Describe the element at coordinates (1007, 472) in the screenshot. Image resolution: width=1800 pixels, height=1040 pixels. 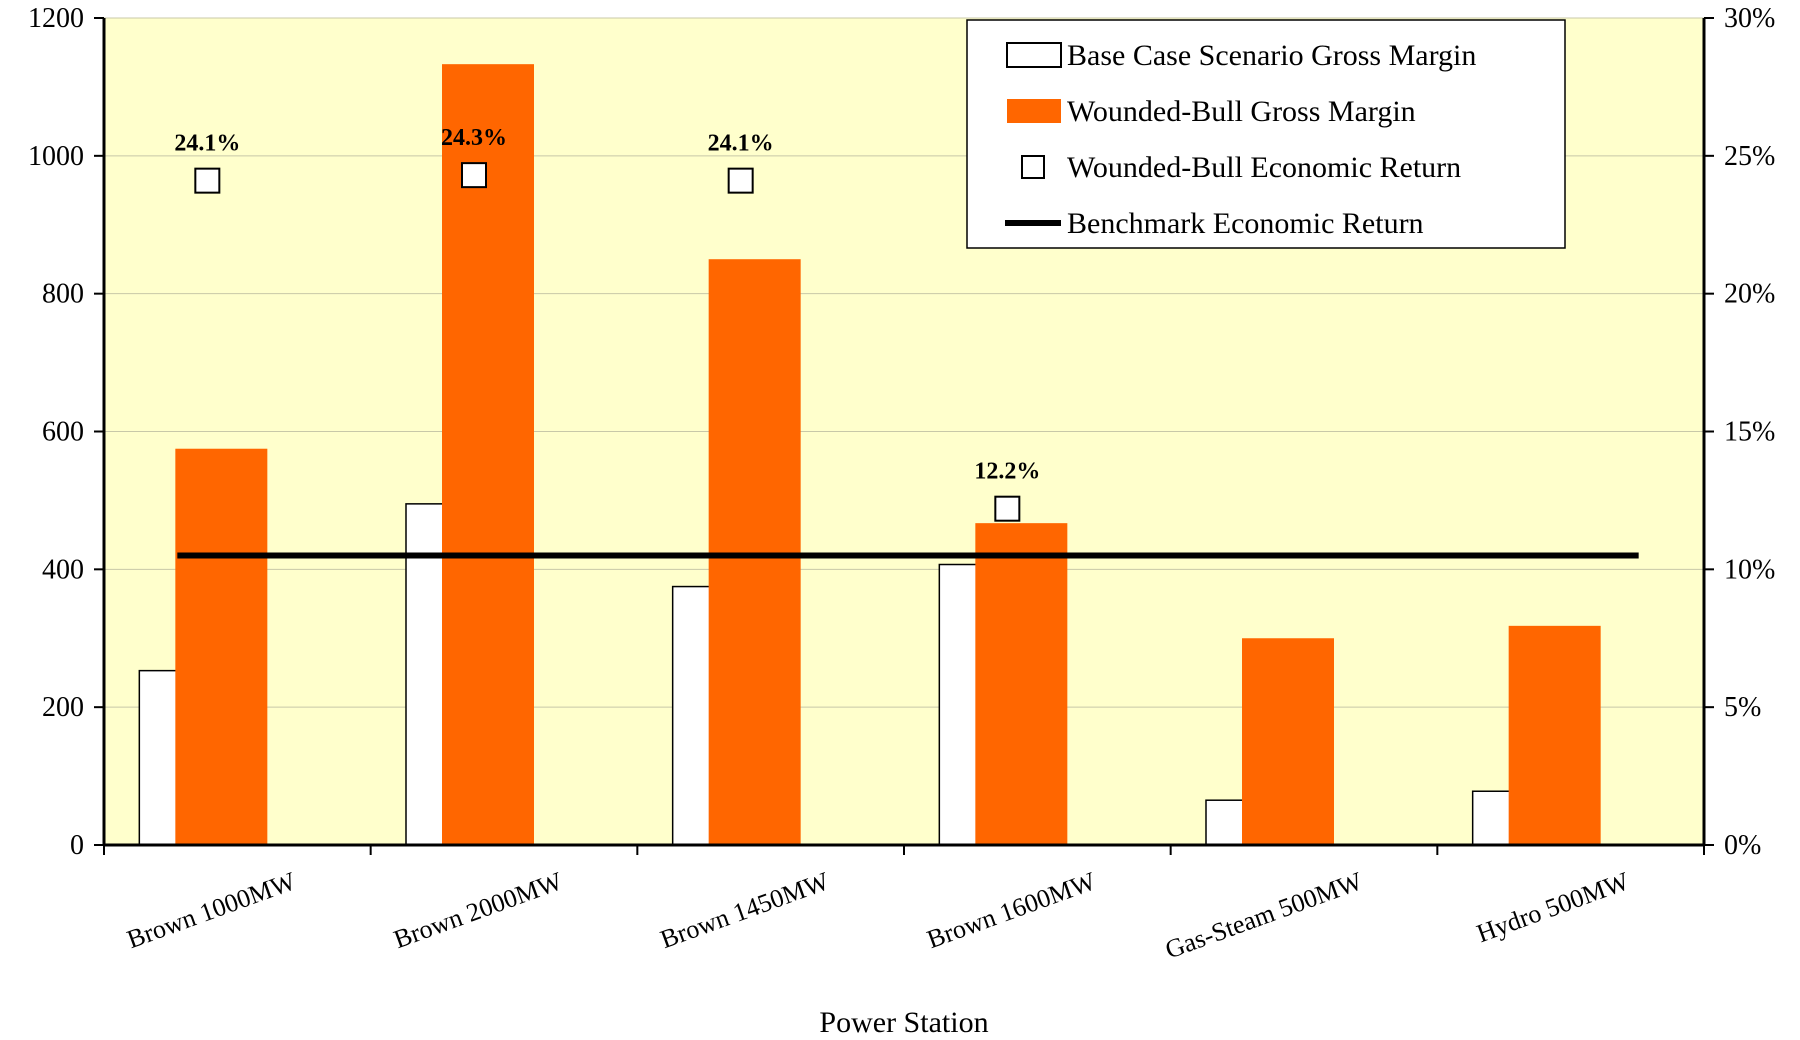
I see `economic-return-label: 12.2%` at that location.